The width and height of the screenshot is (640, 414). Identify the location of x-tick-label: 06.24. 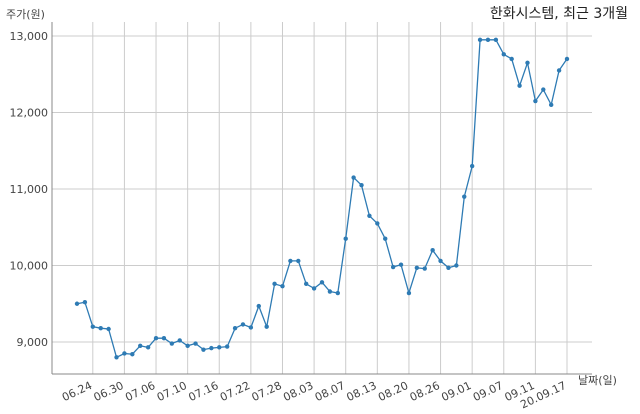
(77, 391).